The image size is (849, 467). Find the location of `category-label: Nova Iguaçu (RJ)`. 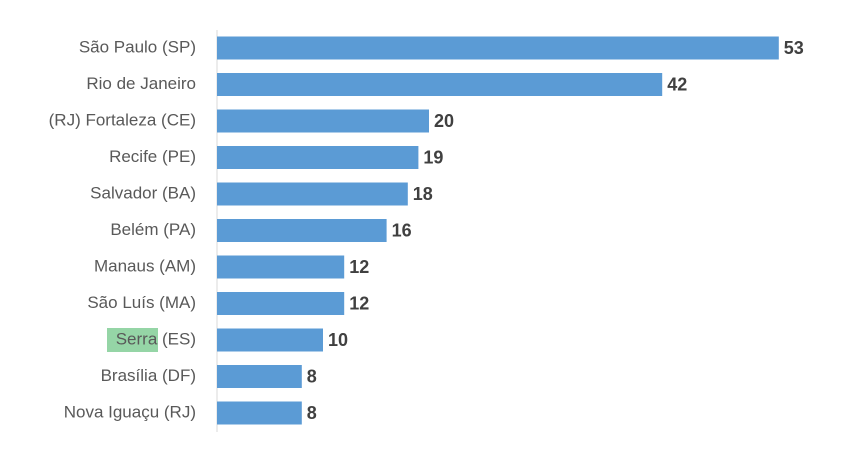

category-label: Nova Iguaçu (RJ) is located at coordinates (130, 411).